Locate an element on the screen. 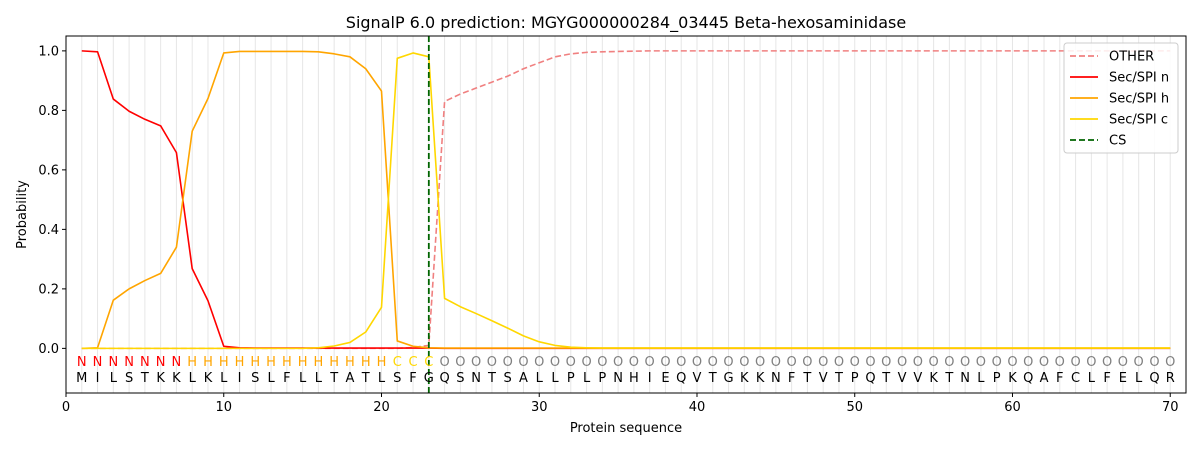 The width and height of the screenshot is (1200, 450). x-tick-label: 10 is located at coordinates (223, 407).